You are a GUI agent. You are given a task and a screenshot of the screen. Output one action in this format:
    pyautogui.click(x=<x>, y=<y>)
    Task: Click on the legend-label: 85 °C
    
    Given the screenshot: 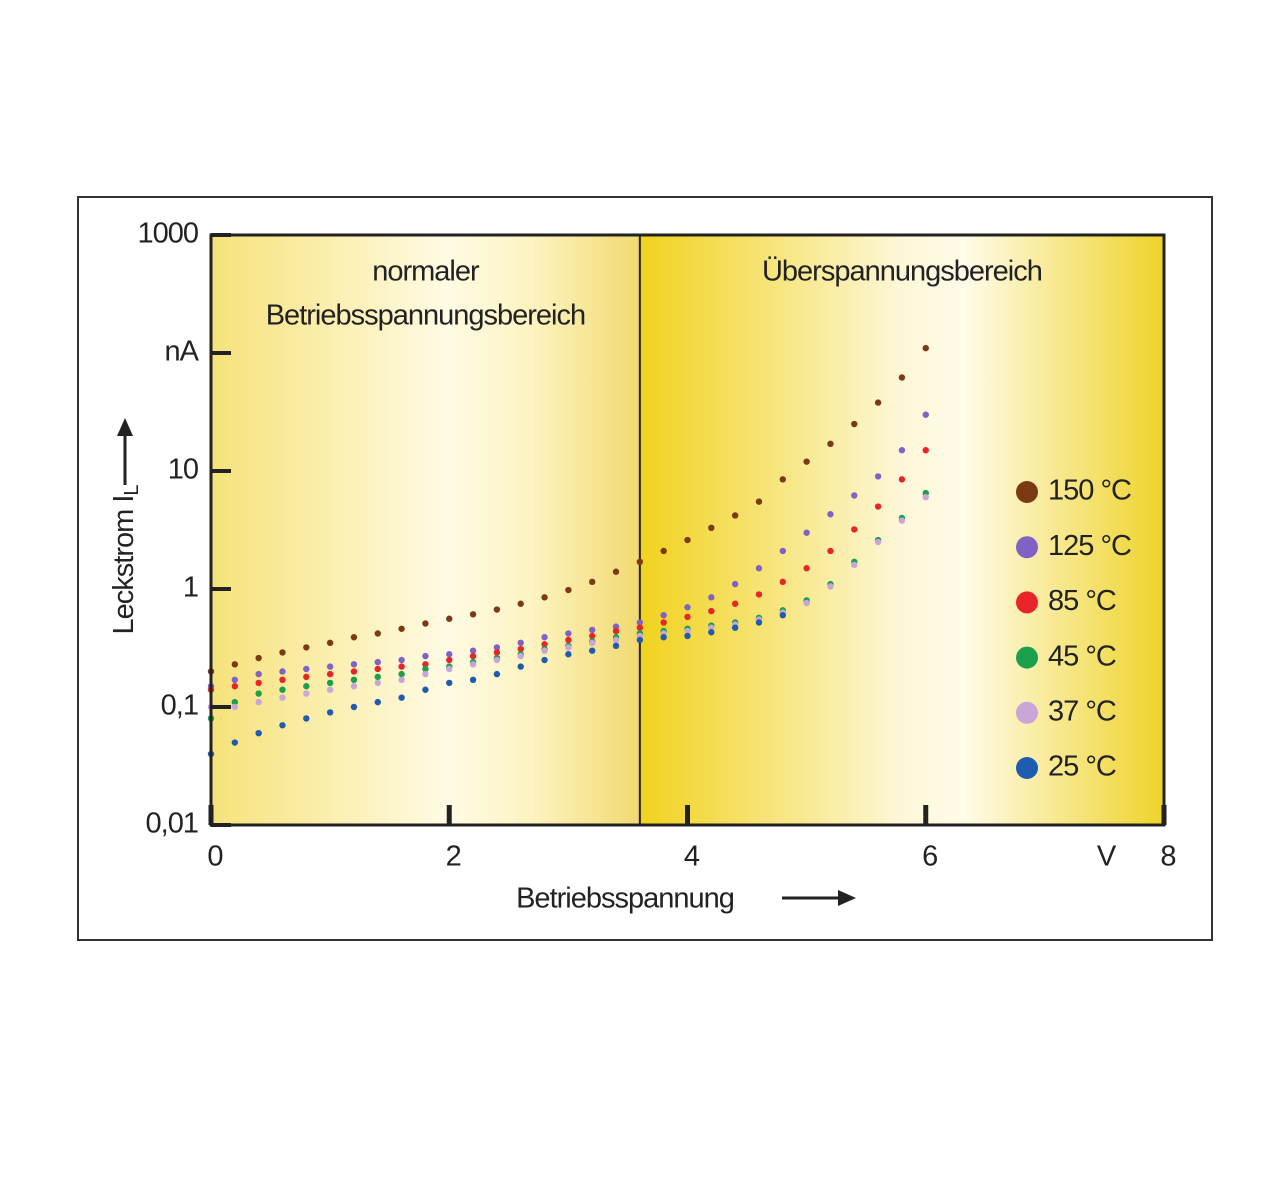 What is the action you would take?
    pyautogui.click(x=1082, y=601)
    